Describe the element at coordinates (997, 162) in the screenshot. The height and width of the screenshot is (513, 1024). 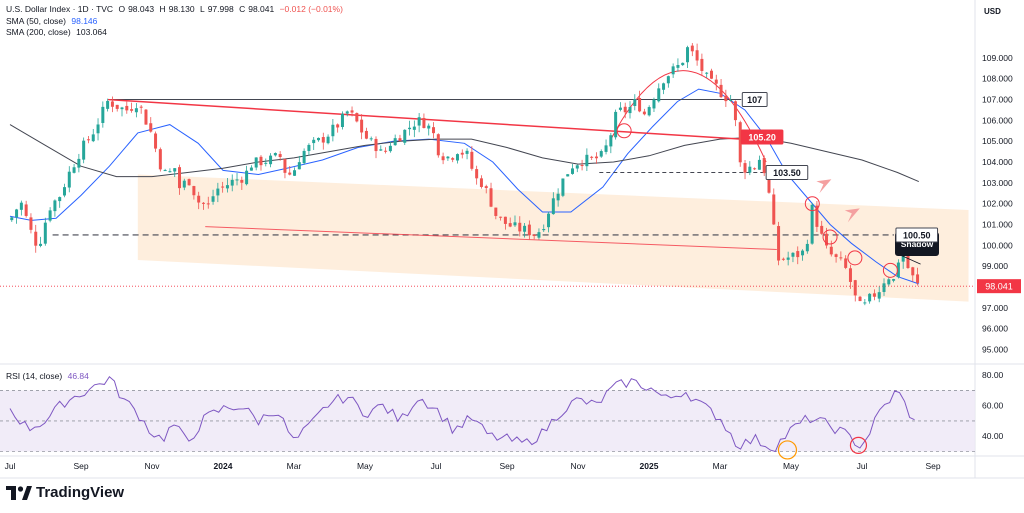
I see `price-tick-label: 104.000` at that location.